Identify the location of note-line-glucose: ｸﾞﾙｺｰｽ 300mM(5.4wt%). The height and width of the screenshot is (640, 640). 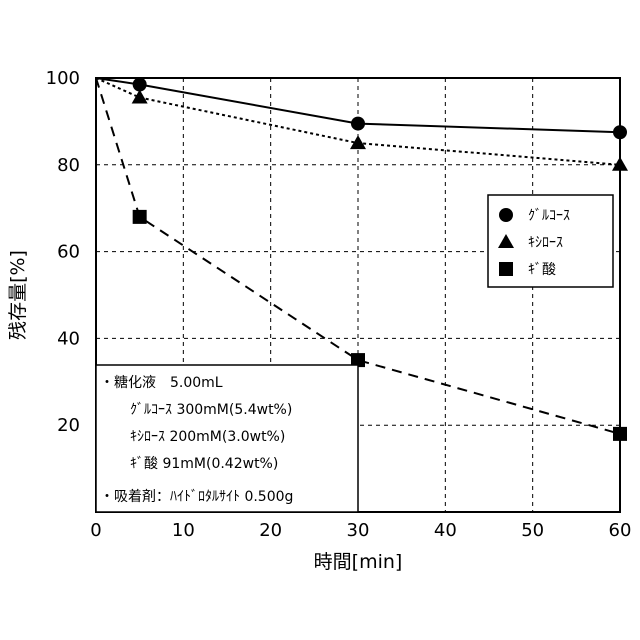
(211, 410).